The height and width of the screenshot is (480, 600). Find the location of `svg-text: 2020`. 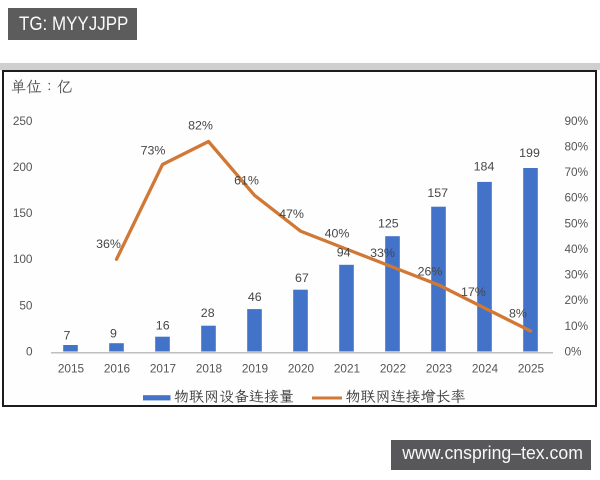

svg-text: 2020 is located at coordinates (301, 368).